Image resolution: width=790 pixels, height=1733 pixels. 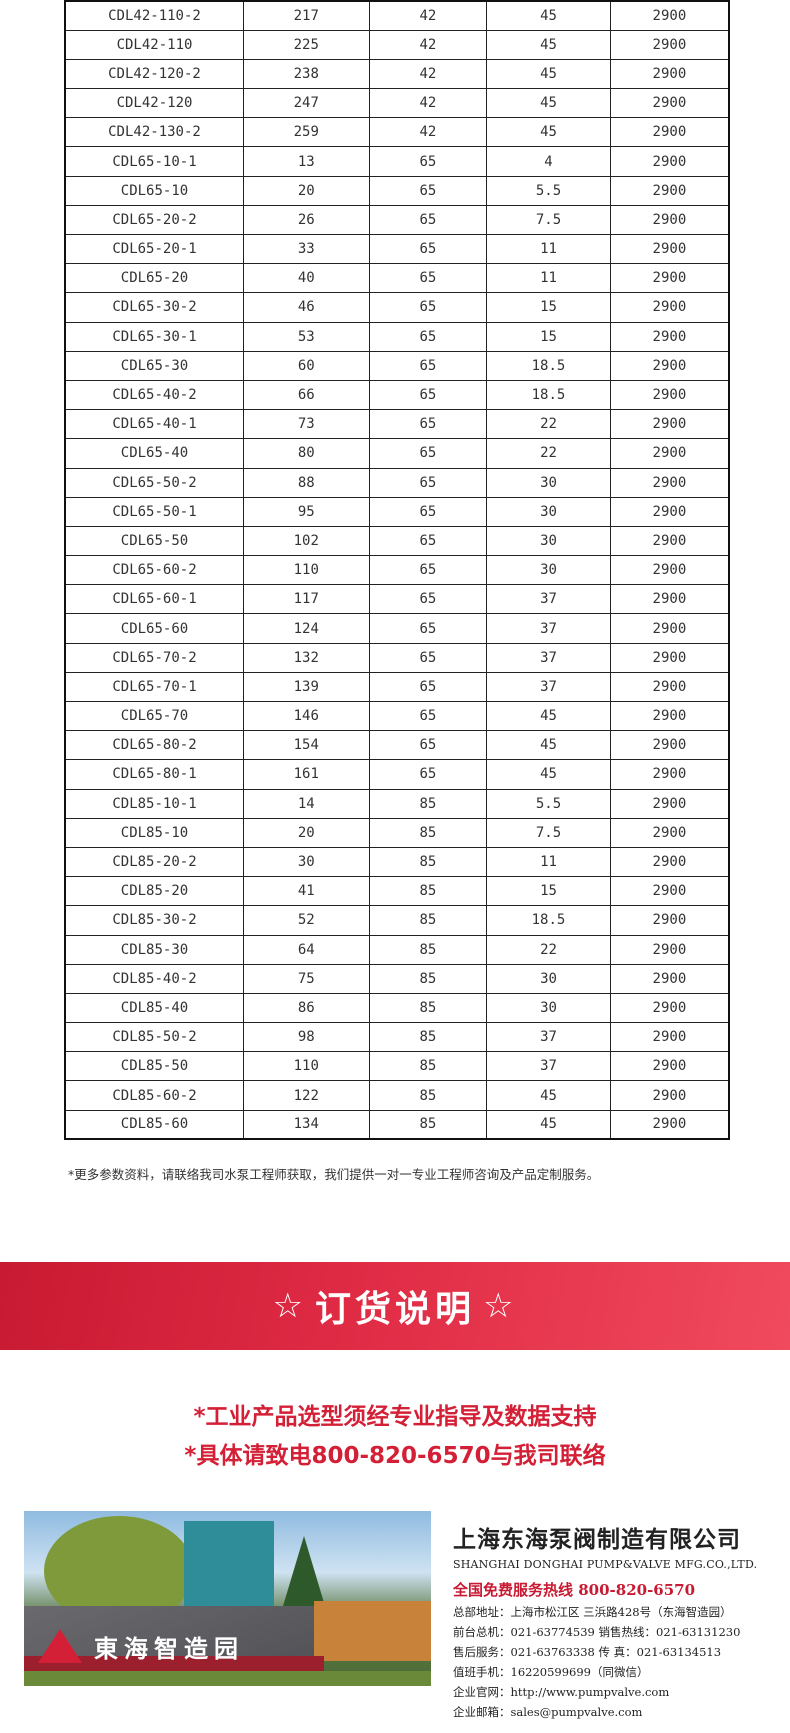 What do you see at coordinates (306, 949) in the screenshot?
I see `cell-value-2: 64` at bounding box center [306, 949].